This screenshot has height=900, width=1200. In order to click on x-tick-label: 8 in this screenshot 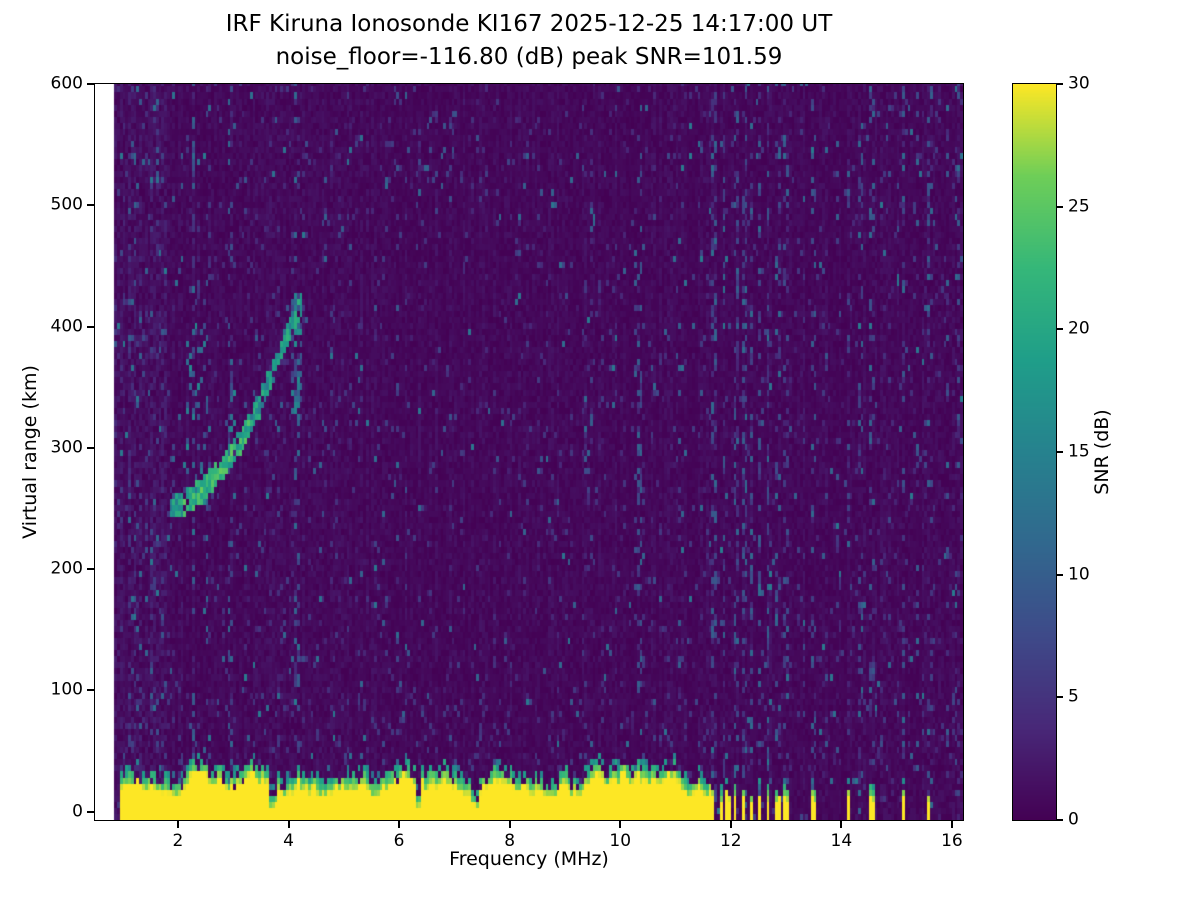, I will do `click(510, 841)`.